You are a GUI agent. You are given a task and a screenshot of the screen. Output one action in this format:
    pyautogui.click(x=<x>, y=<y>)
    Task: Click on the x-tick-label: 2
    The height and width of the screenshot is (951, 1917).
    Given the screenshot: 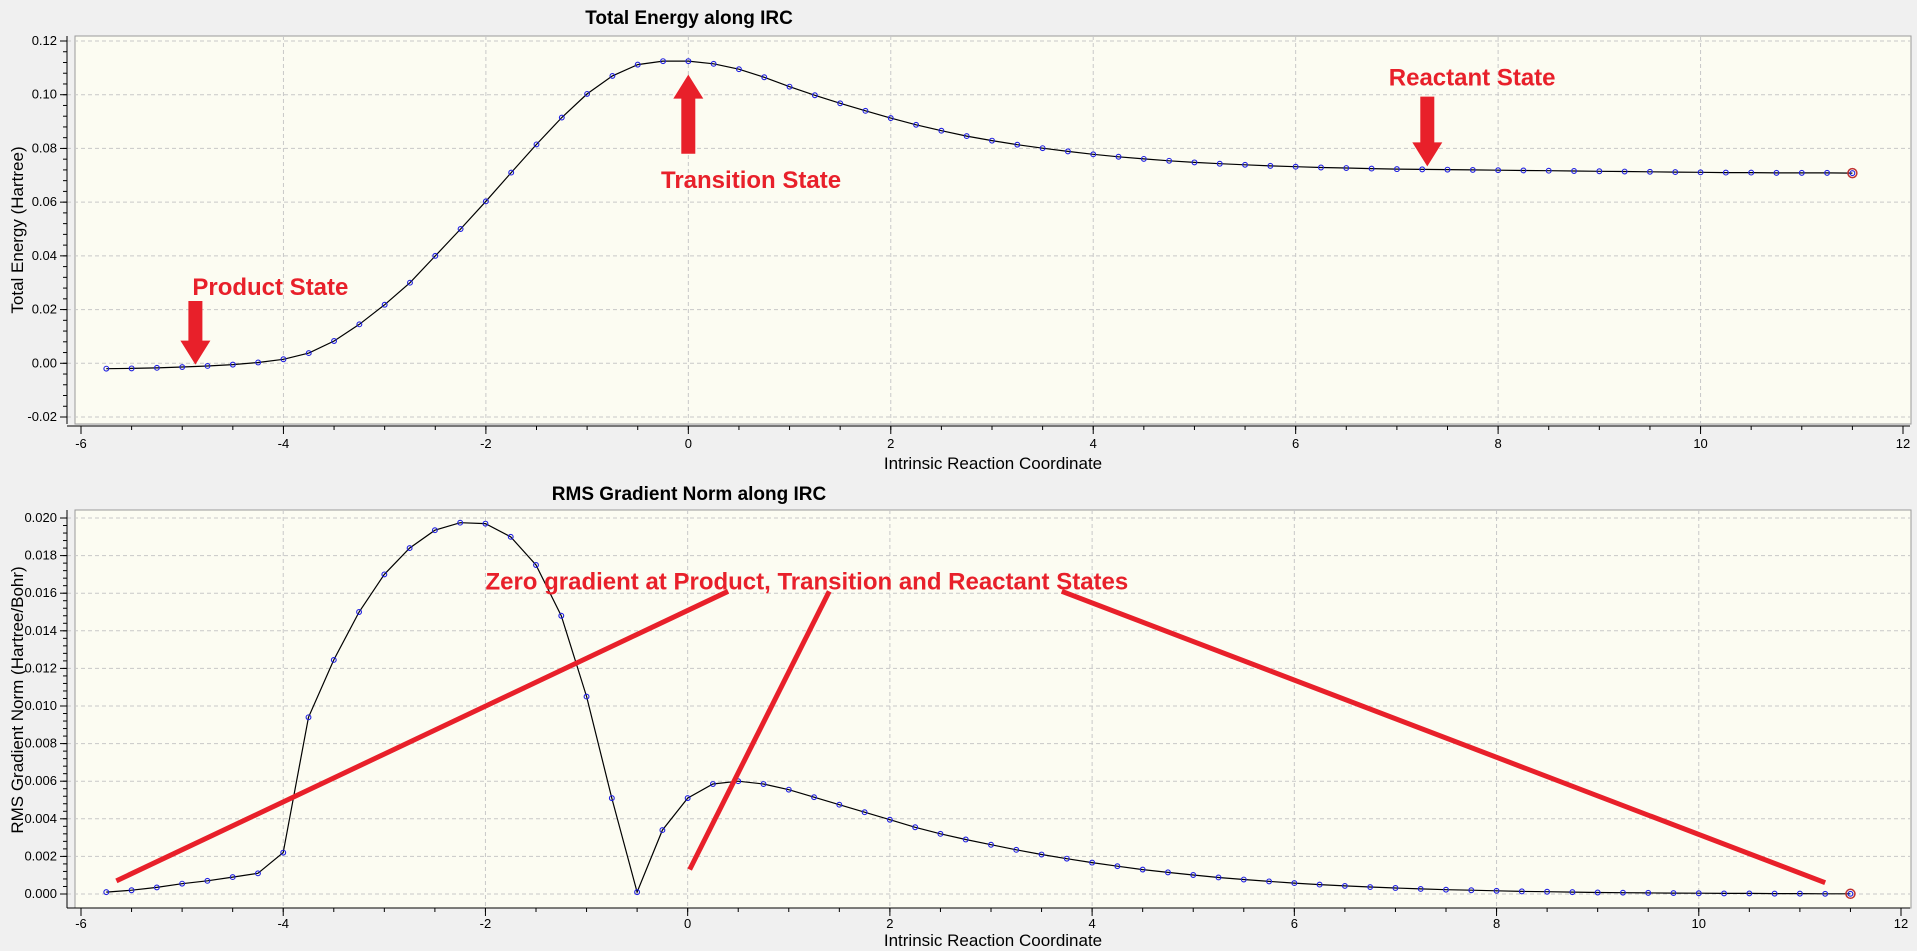 What is the action you would take?
    pyautogui.click(x=890, y=443)
    